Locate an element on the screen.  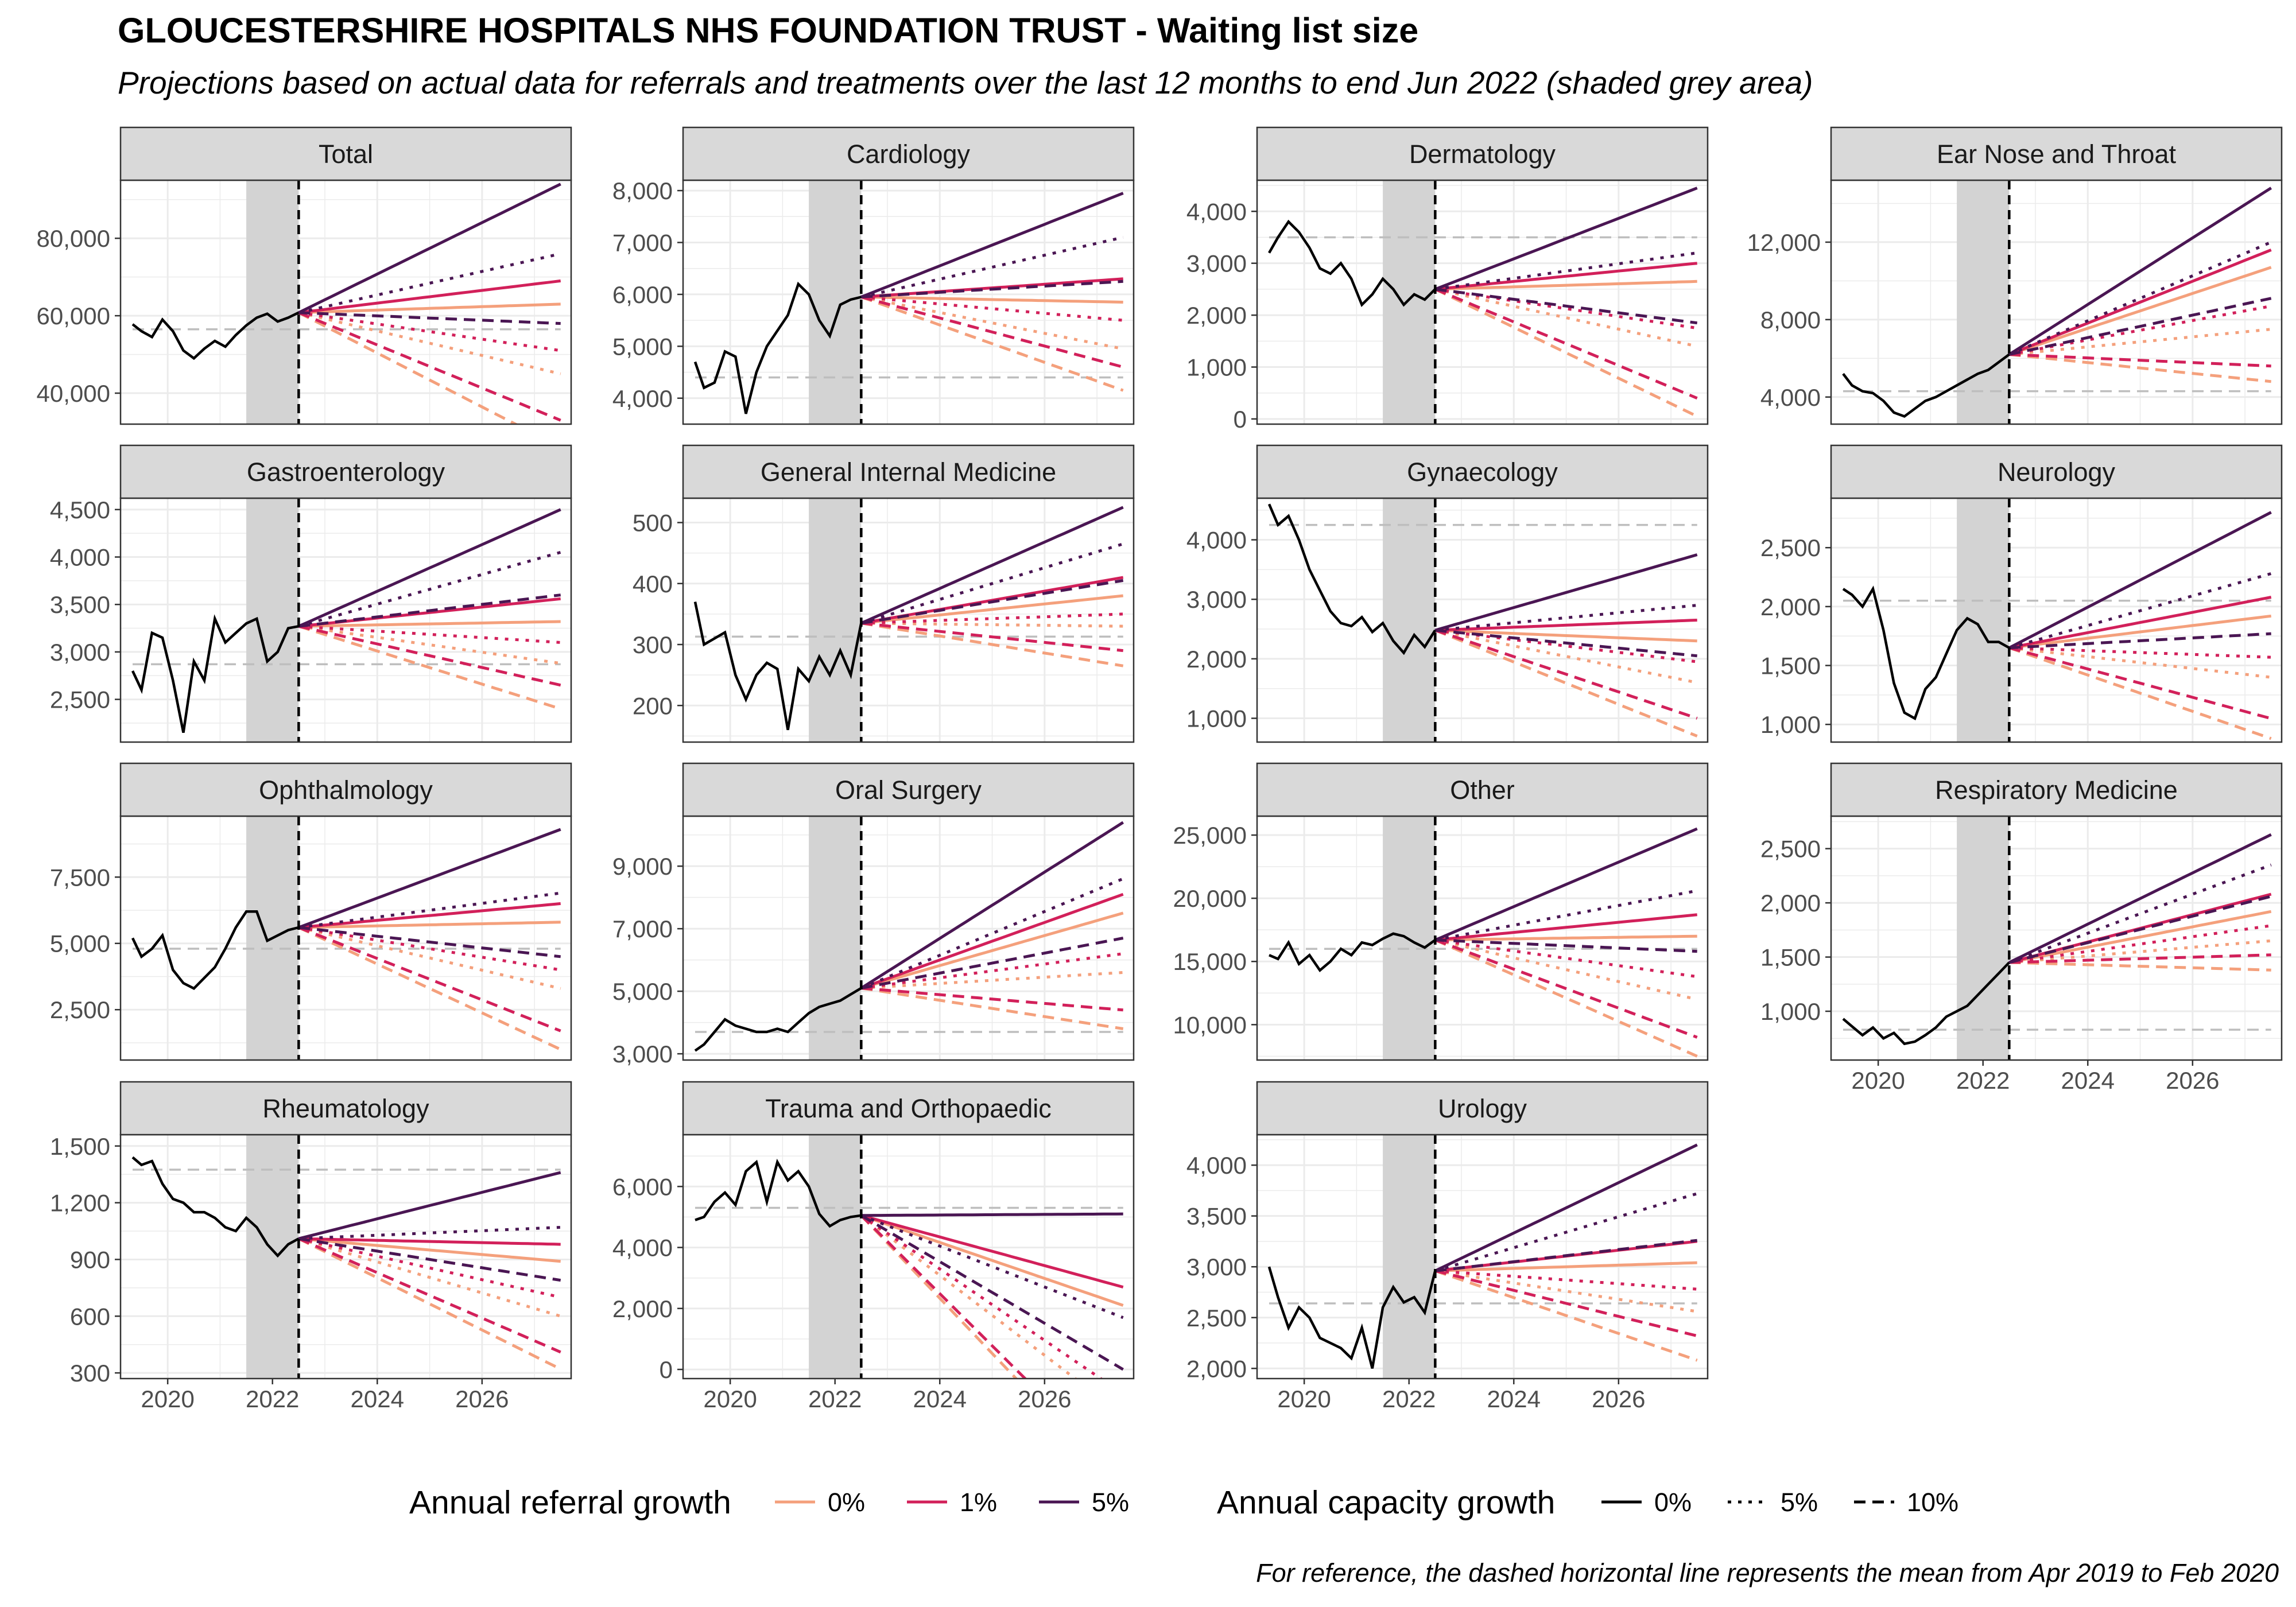
y-tick-label: 7,000 is located at coordinates (642, 928).